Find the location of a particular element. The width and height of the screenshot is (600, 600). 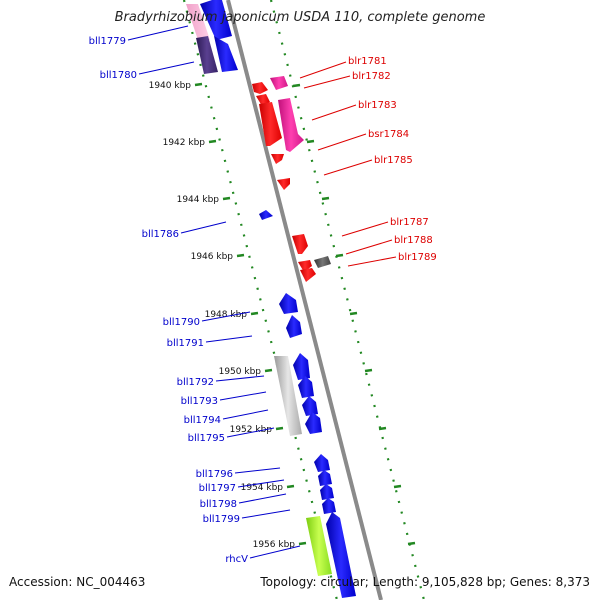

gene-shape-green is located at coordinates (319, 546).